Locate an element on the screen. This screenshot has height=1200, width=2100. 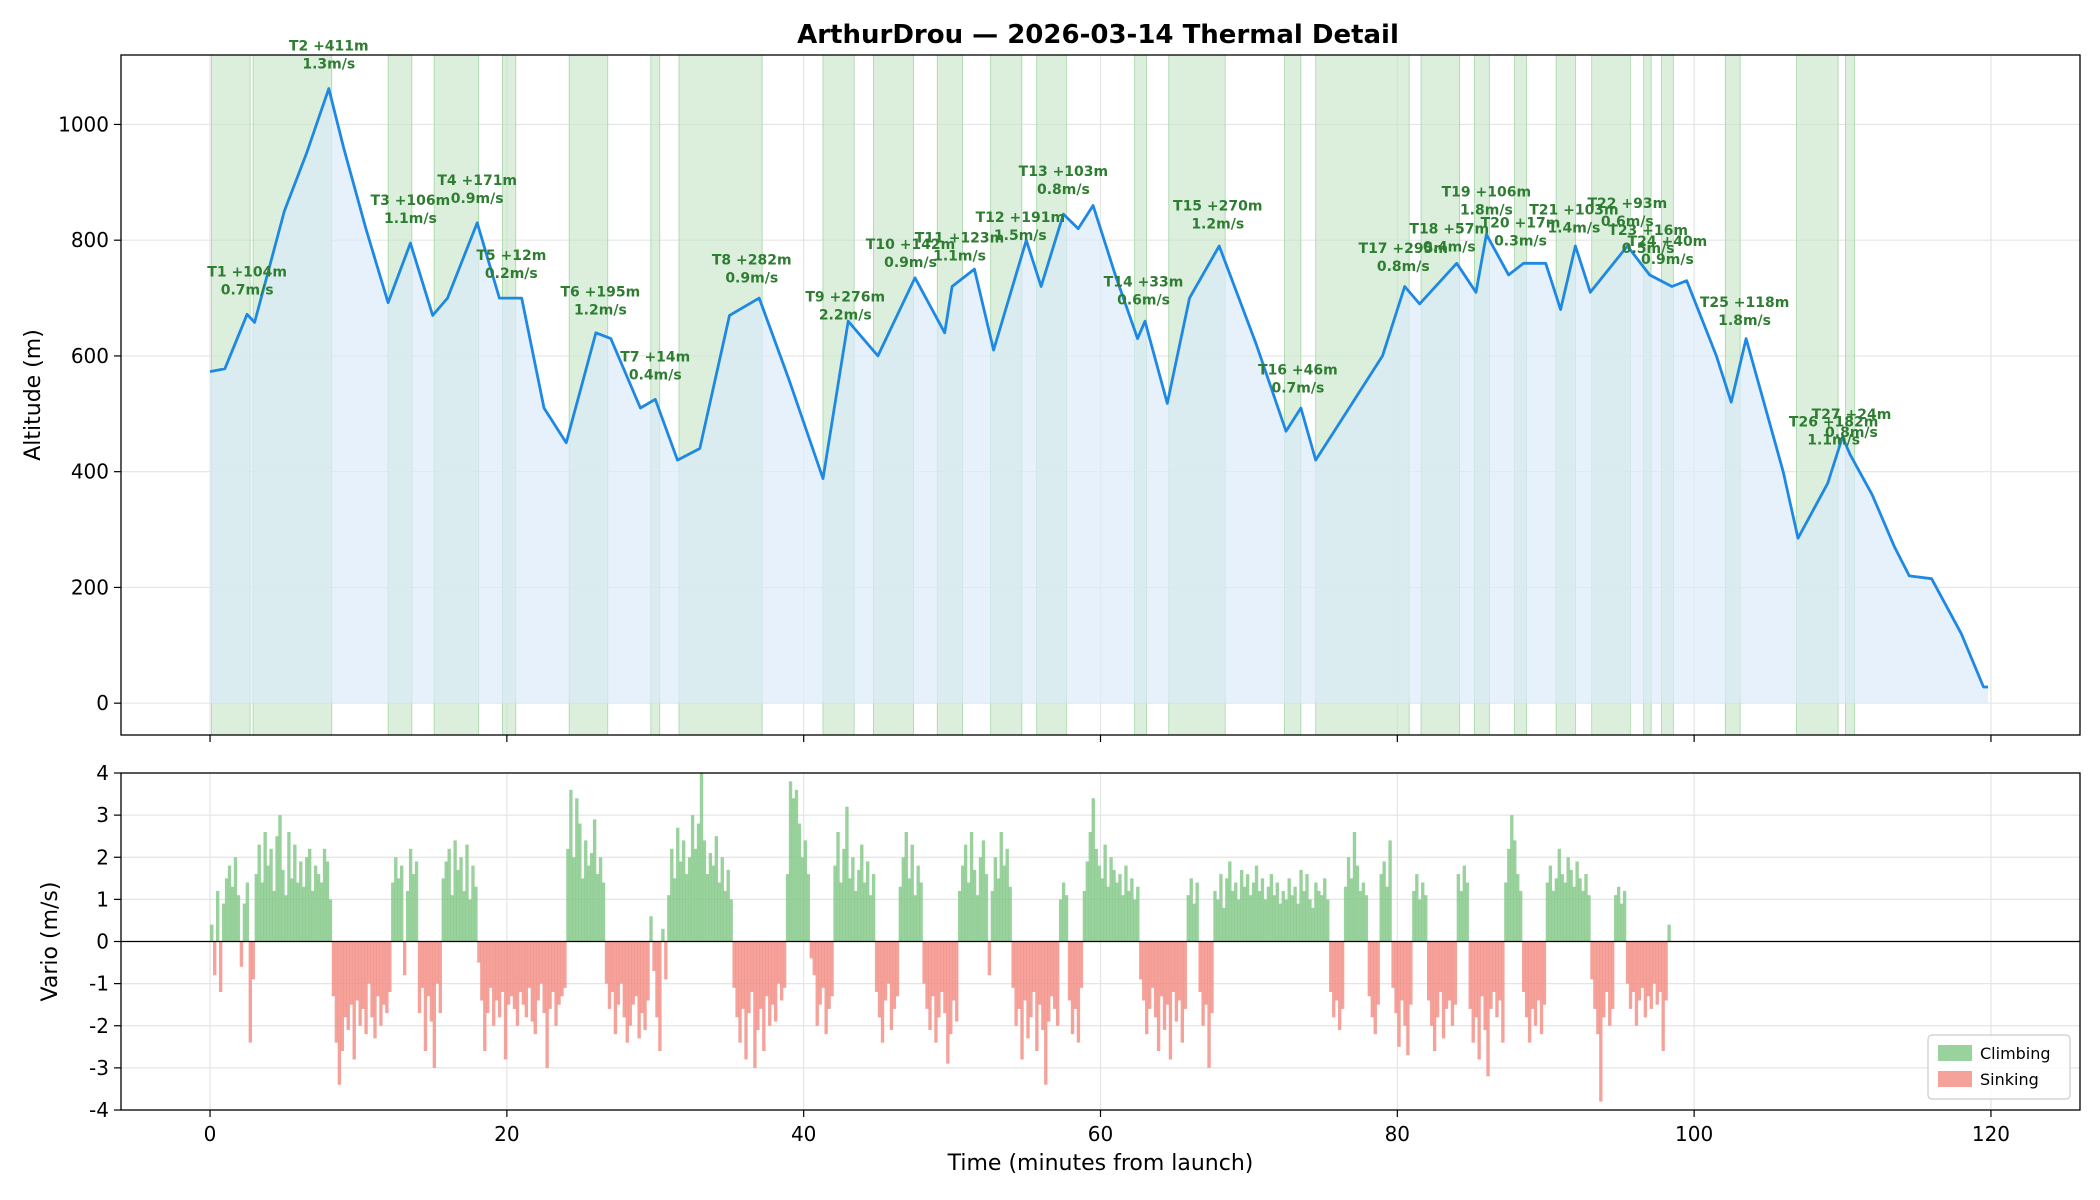
thermal-rate-t2: 1.3m/s is located at coordinates (328, 65).